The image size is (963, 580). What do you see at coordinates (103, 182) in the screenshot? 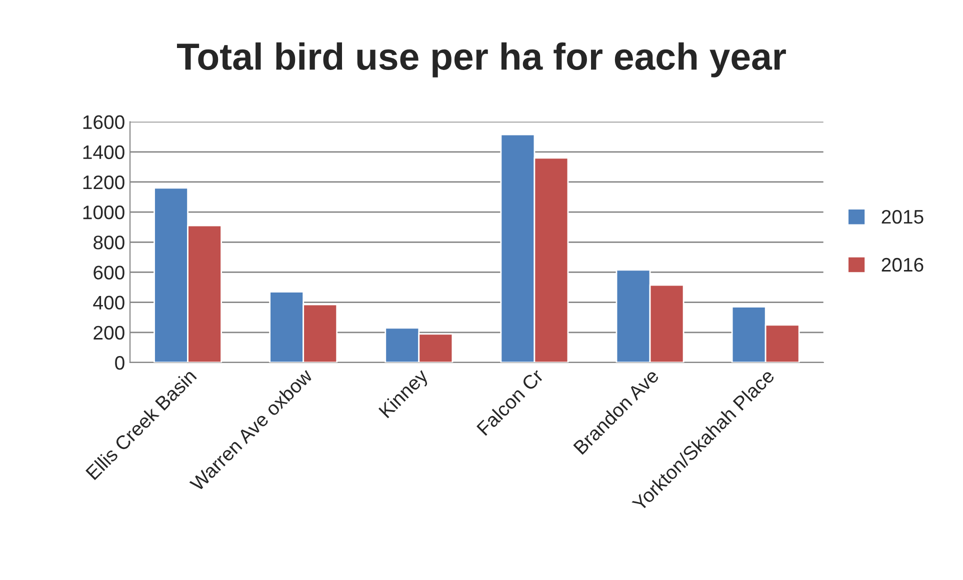
I see `y-tick-label: 1200` at bounding box center [103, 182].